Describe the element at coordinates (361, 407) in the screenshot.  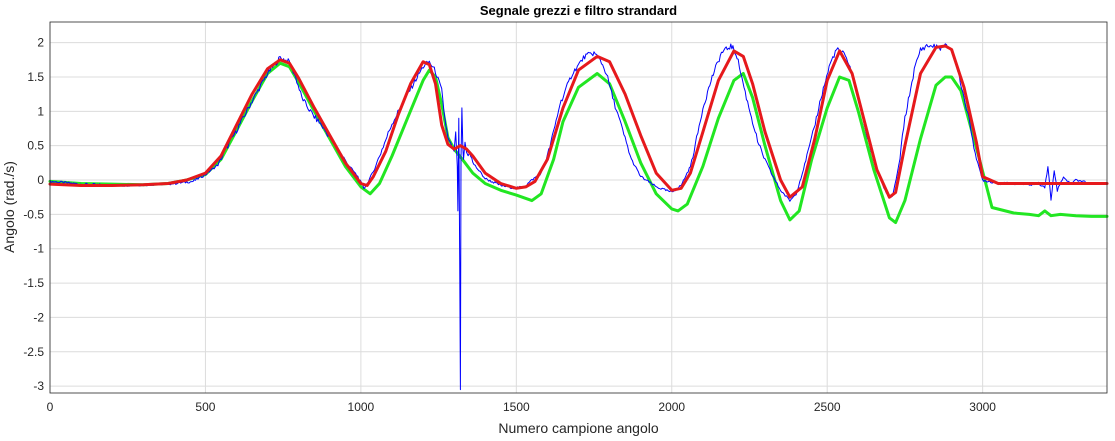
I see `x-tick-label: 1000` at that location.